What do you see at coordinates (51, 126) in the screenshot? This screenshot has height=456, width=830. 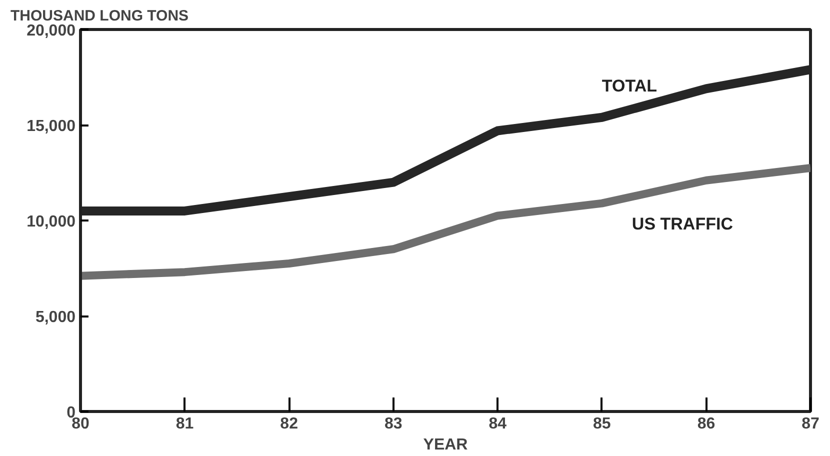 I see `y-tick-label: 15,000` at bounding box center [51, 126].